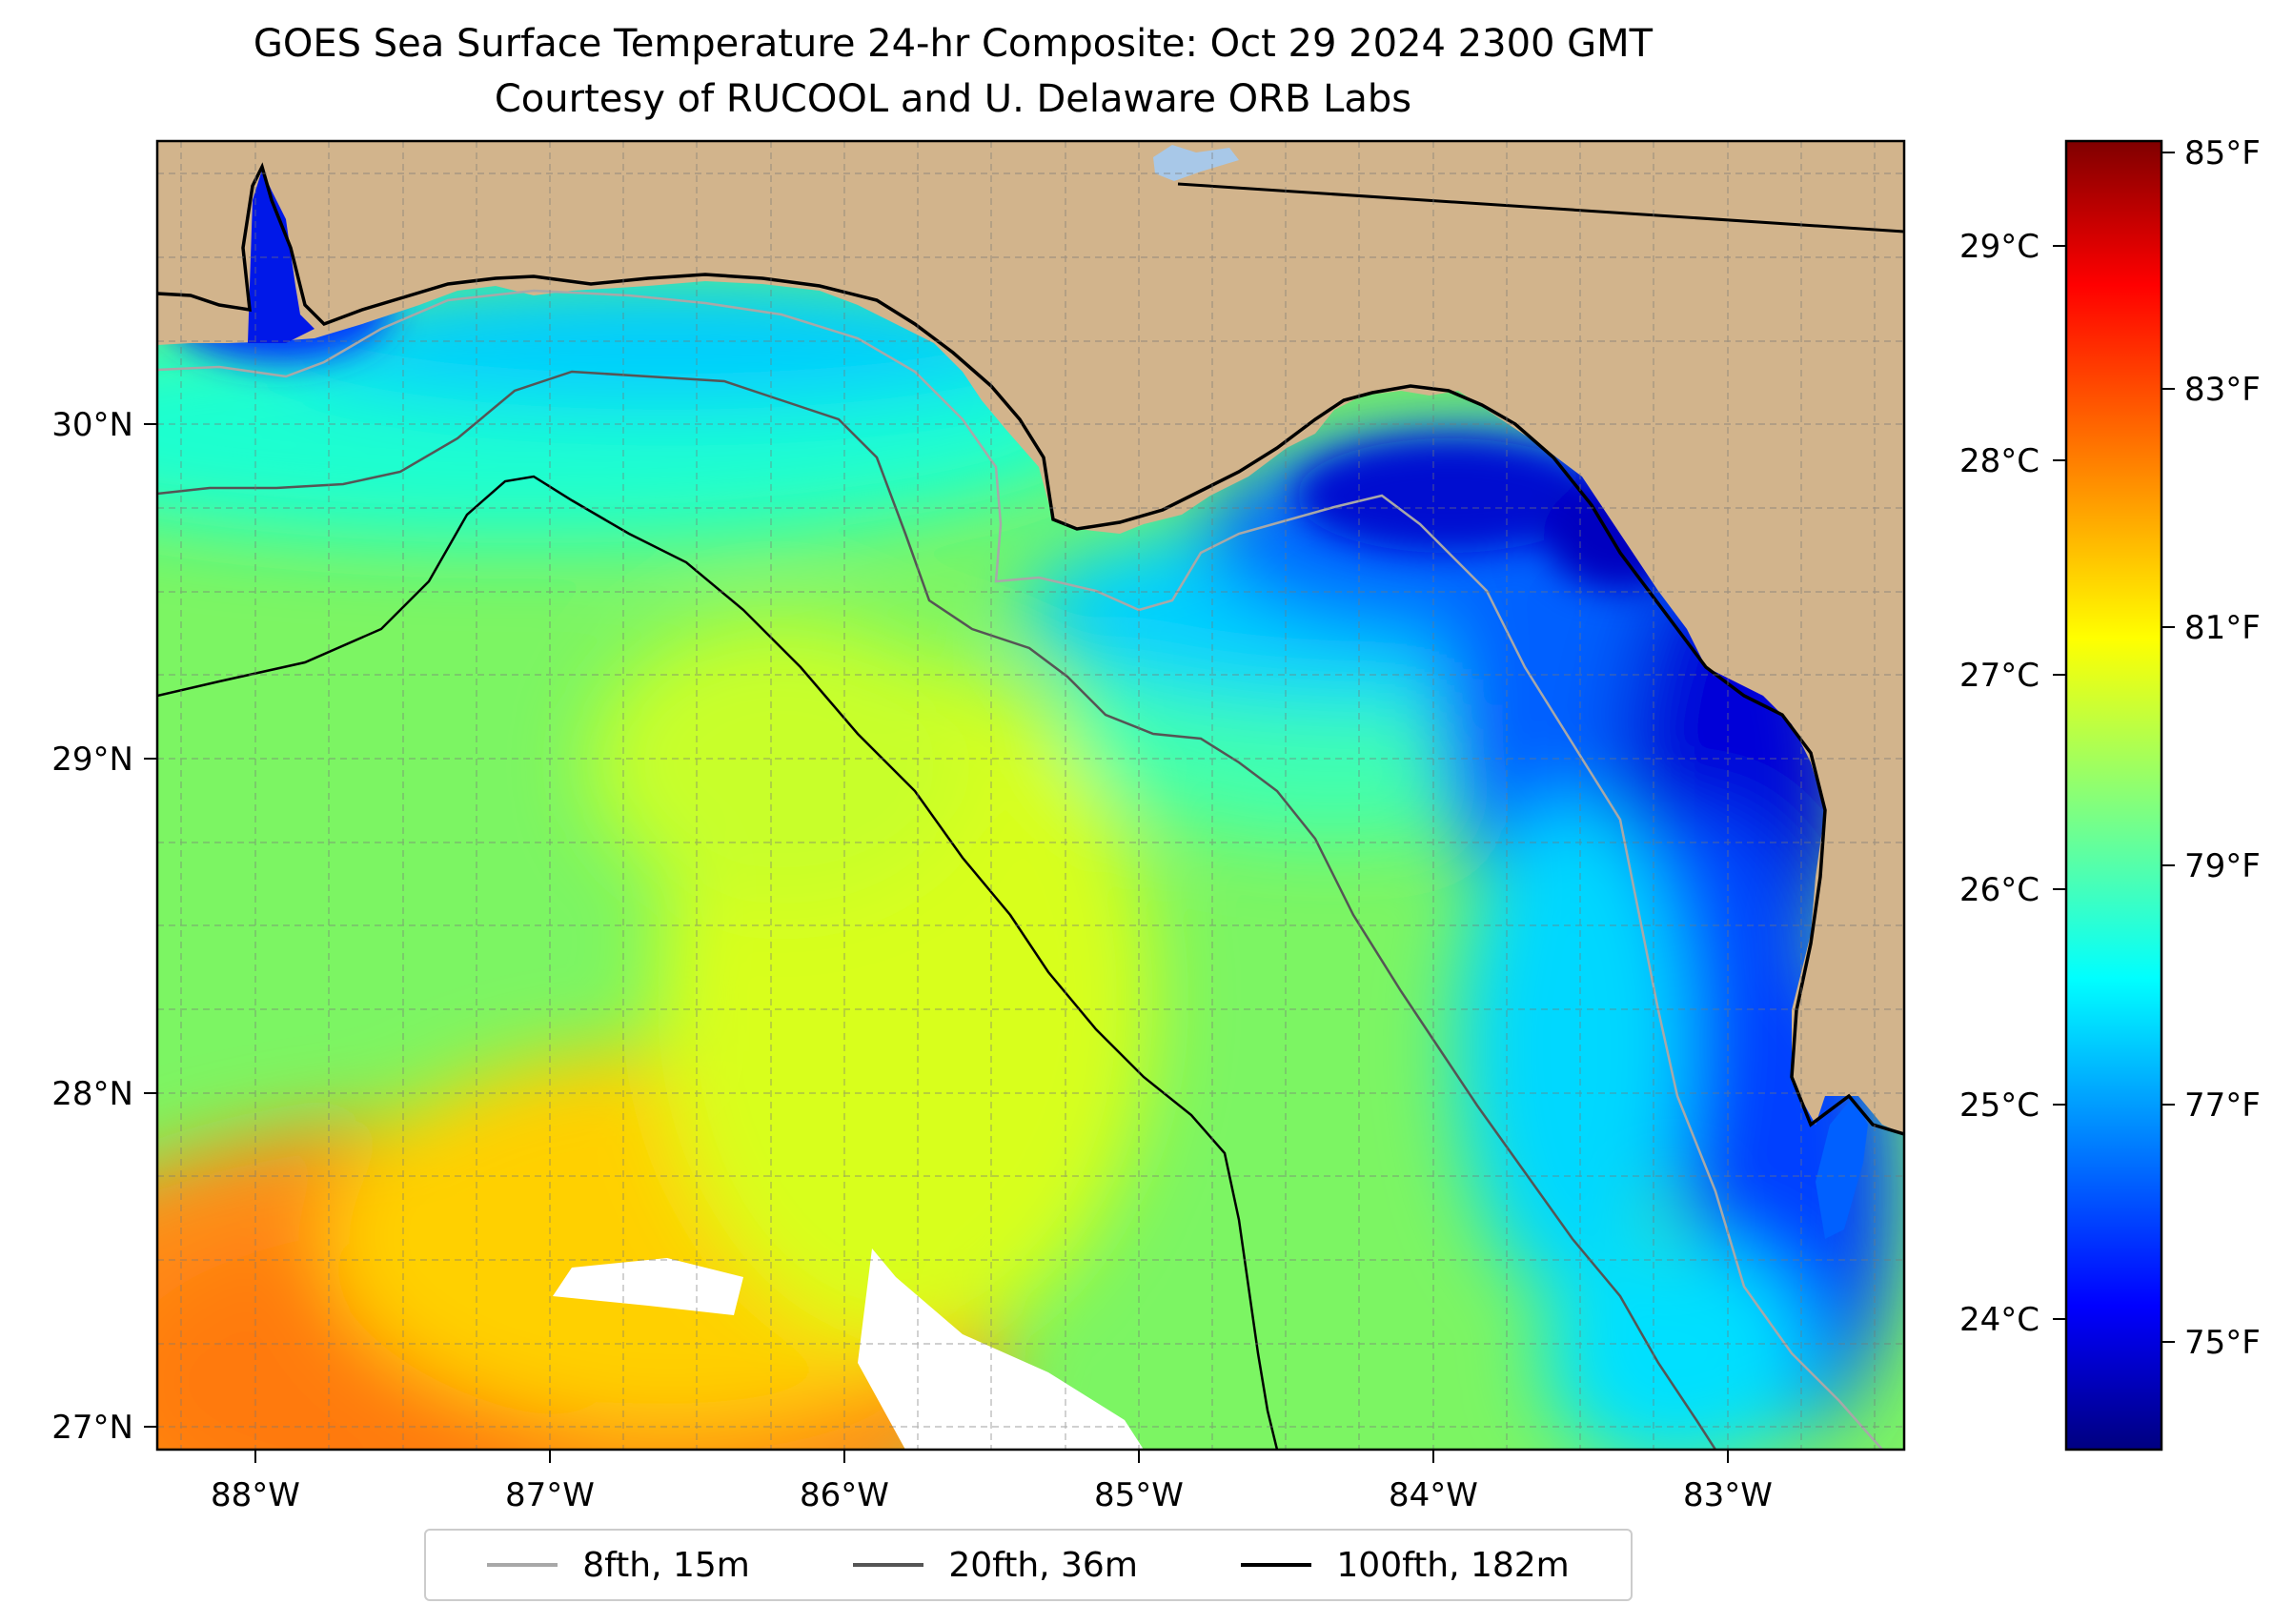 This screenshot has width=2293, height=1624. I want to click on colorbar, so click(2113, 795).